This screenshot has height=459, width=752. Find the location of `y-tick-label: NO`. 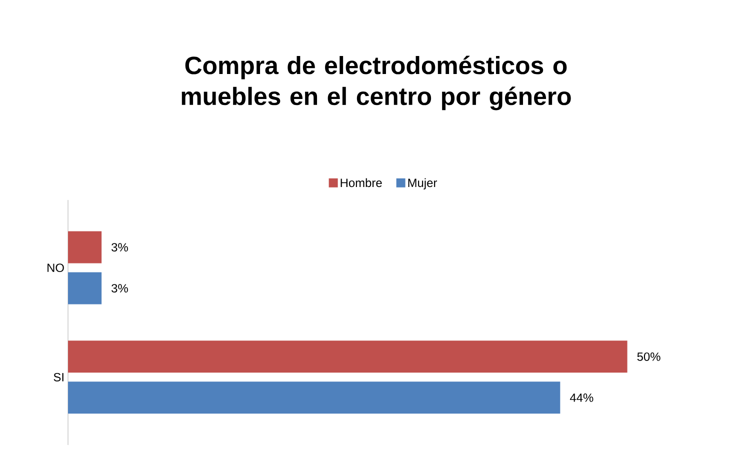

y-tick-label: NO is located at coordinates (56, 268).